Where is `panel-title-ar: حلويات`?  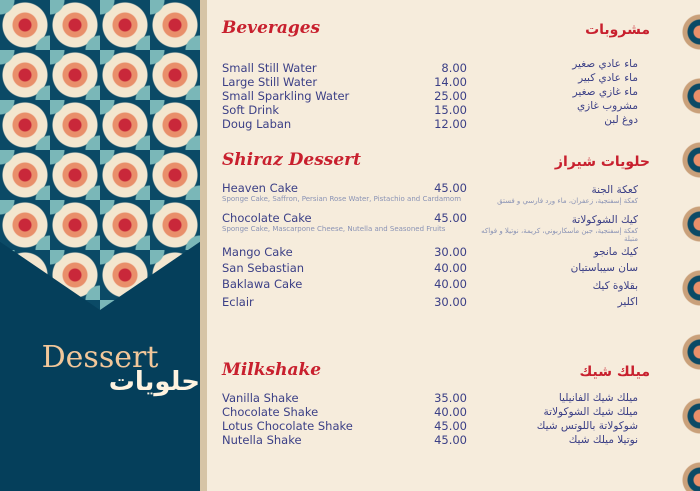 panel-title-ar: حلويات is located at coordinates (154, 382).